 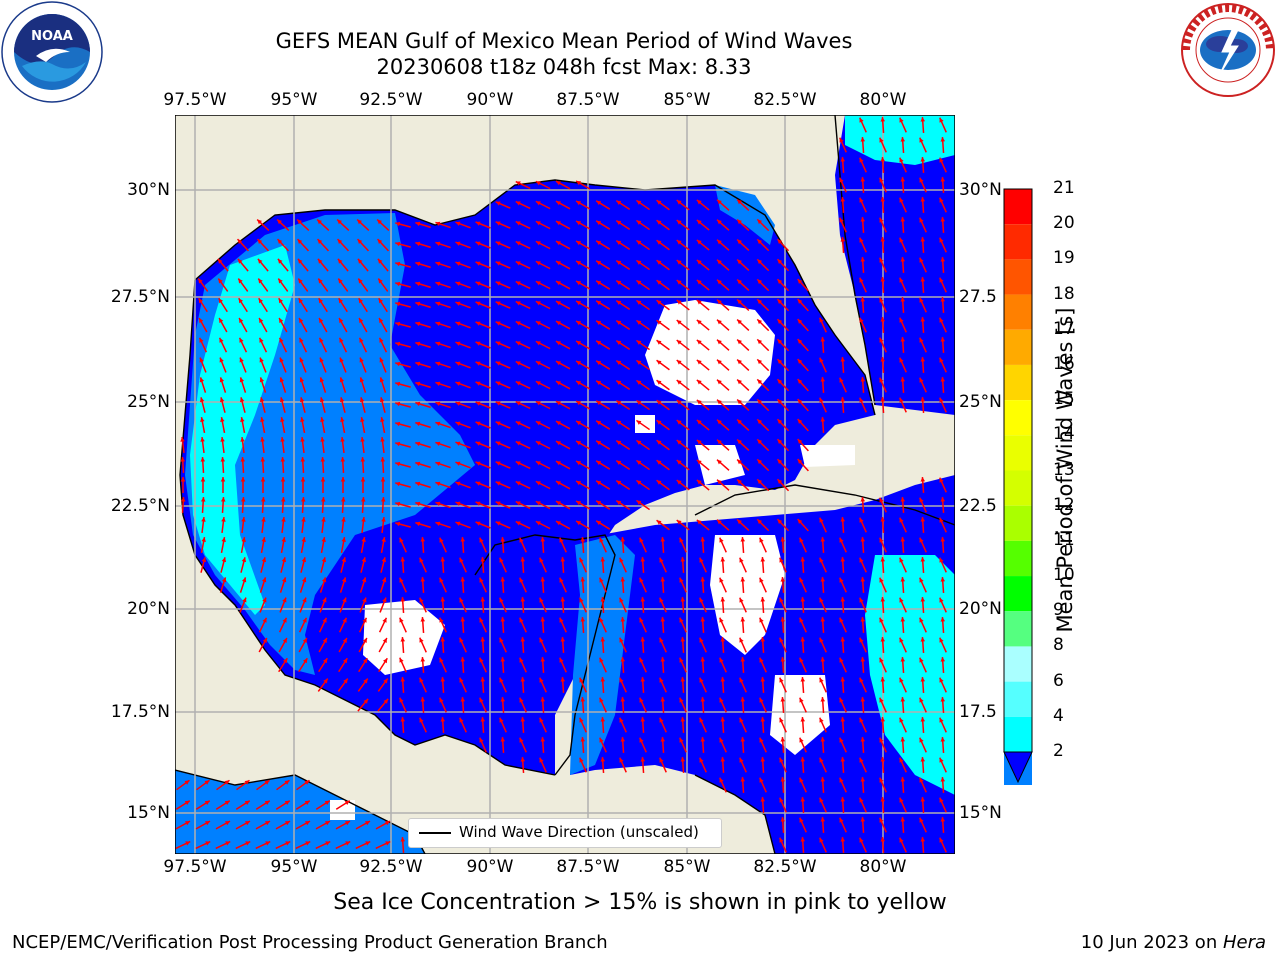 I want to click on colorbar-tick-label: 16, so click(x=1064, y=363).